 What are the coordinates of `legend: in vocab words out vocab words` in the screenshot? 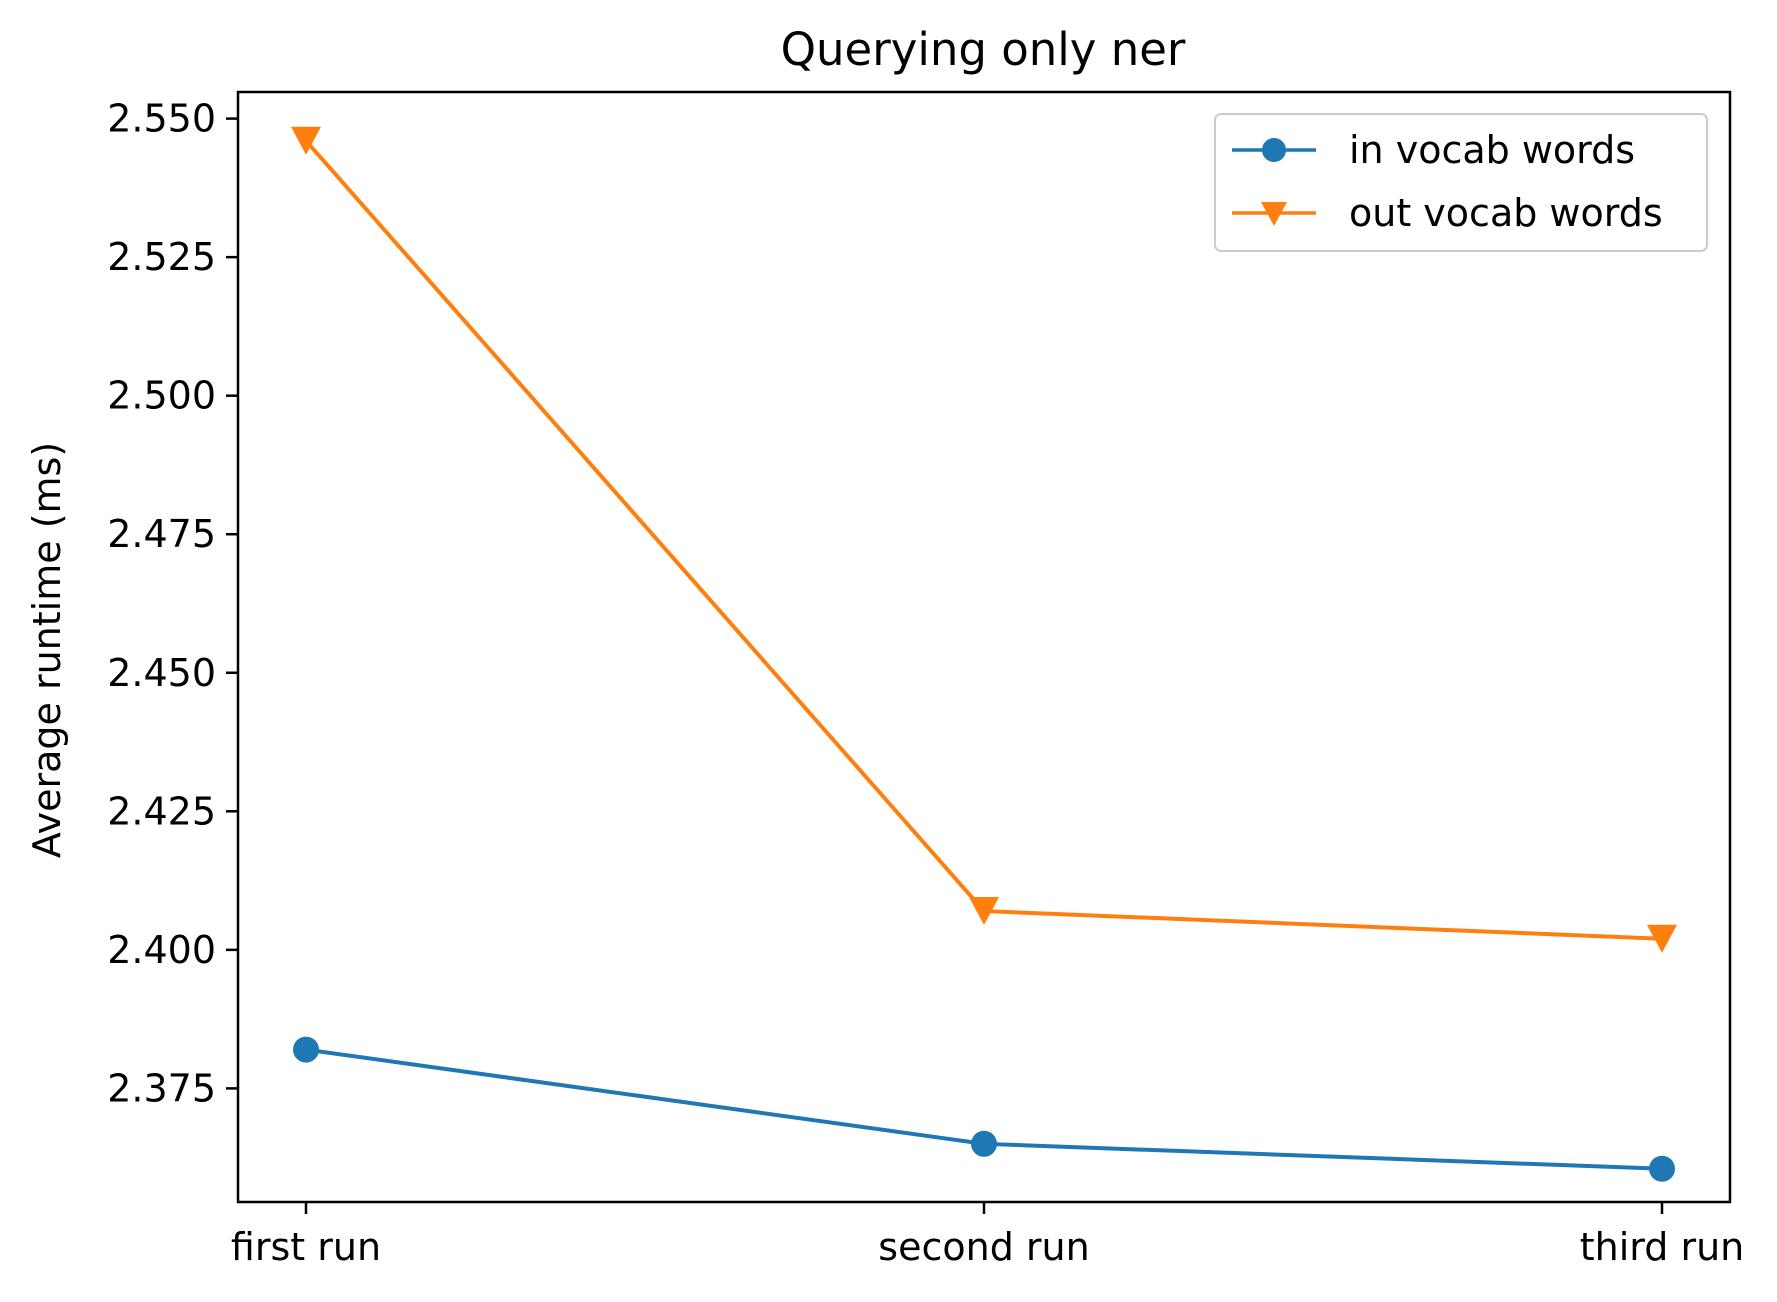 It's located at (1461, 182).